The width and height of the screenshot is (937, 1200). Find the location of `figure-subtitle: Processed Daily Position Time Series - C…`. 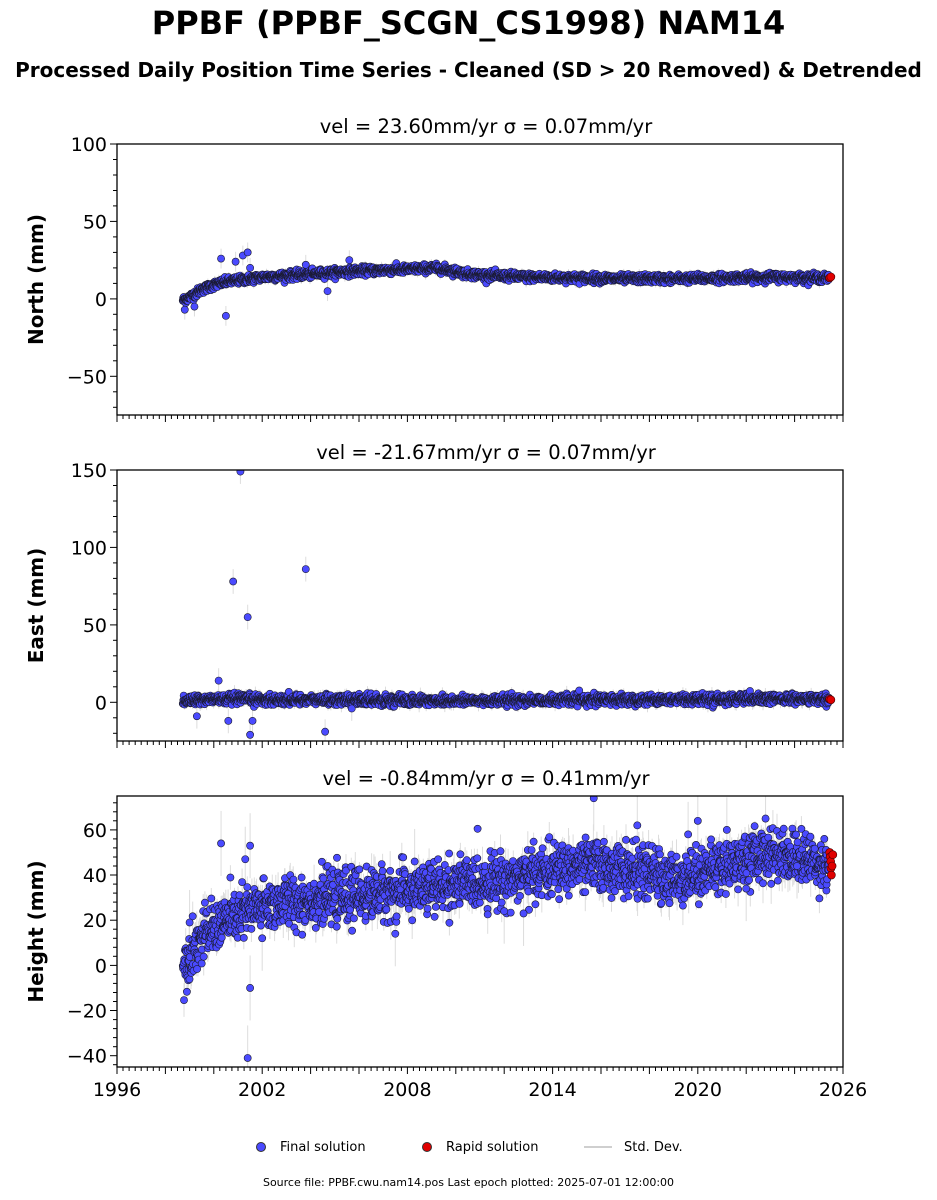

figure-subtitle: Processed Daily Position Time Series - C… is located at coordinates (468, 70).